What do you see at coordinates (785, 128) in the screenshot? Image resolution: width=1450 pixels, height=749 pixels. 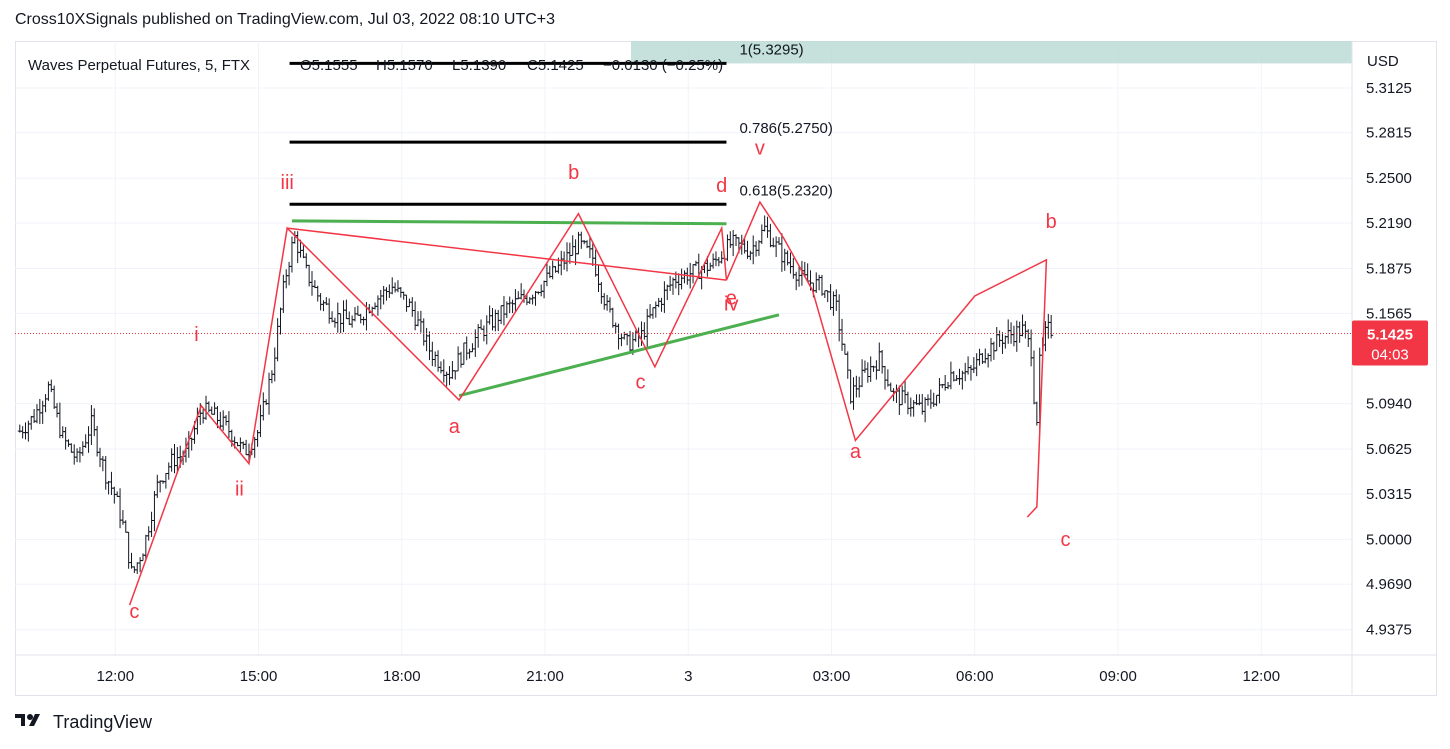 I see `fib-level-label: 0.786(5.2750)` at bounding box center [785, 128].